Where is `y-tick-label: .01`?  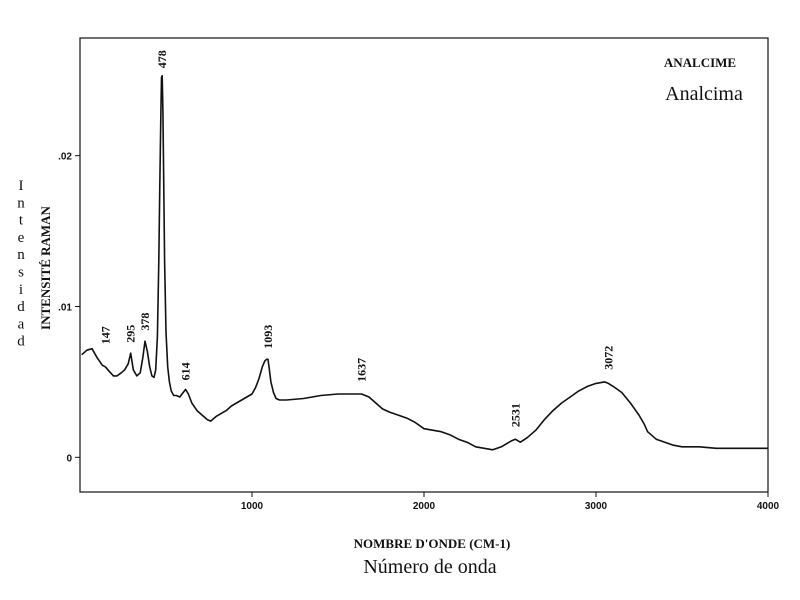 y-tick-label: .01 is located at coordinates (65, 307).